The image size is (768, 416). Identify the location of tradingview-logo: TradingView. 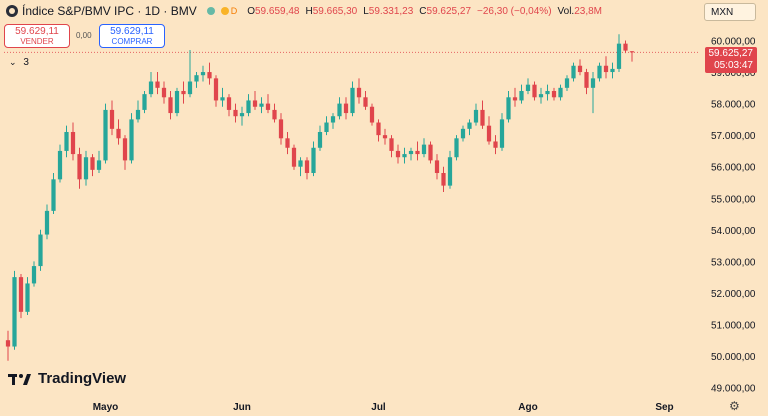
(67, 378).